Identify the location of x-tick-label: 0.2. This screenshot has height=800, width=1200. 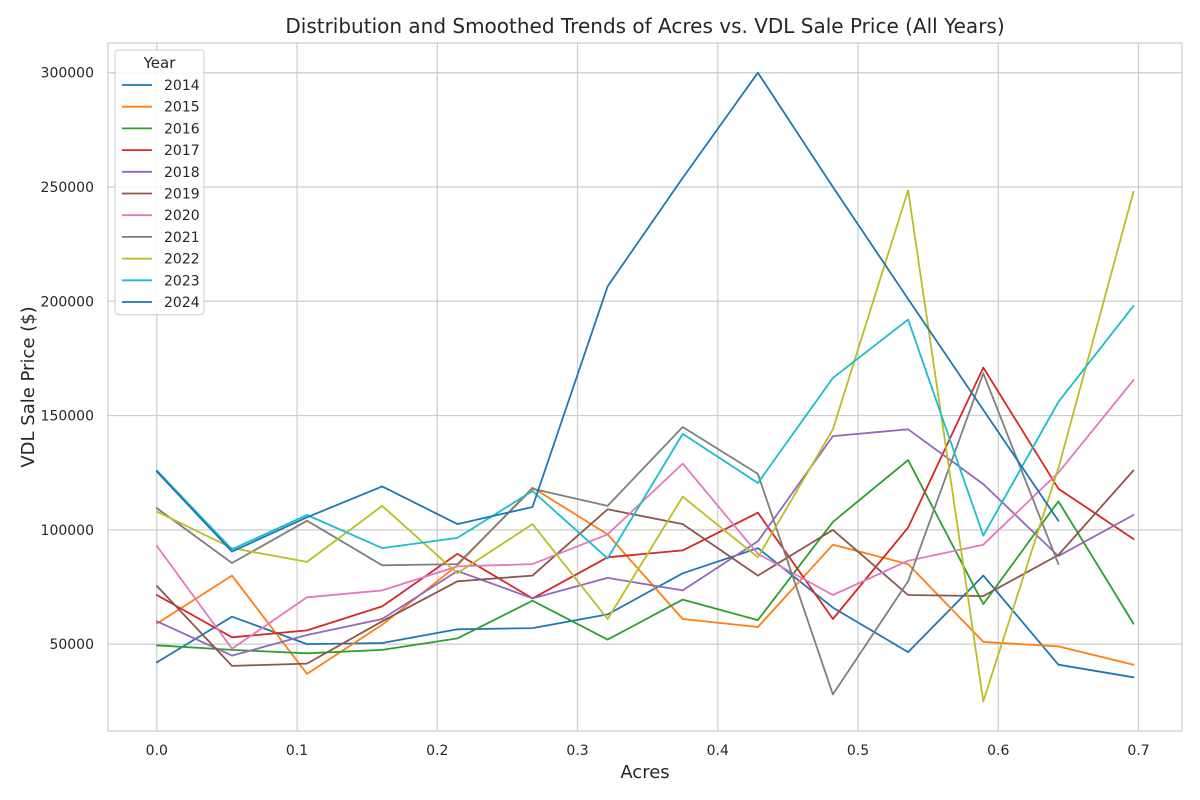
(437, 751).